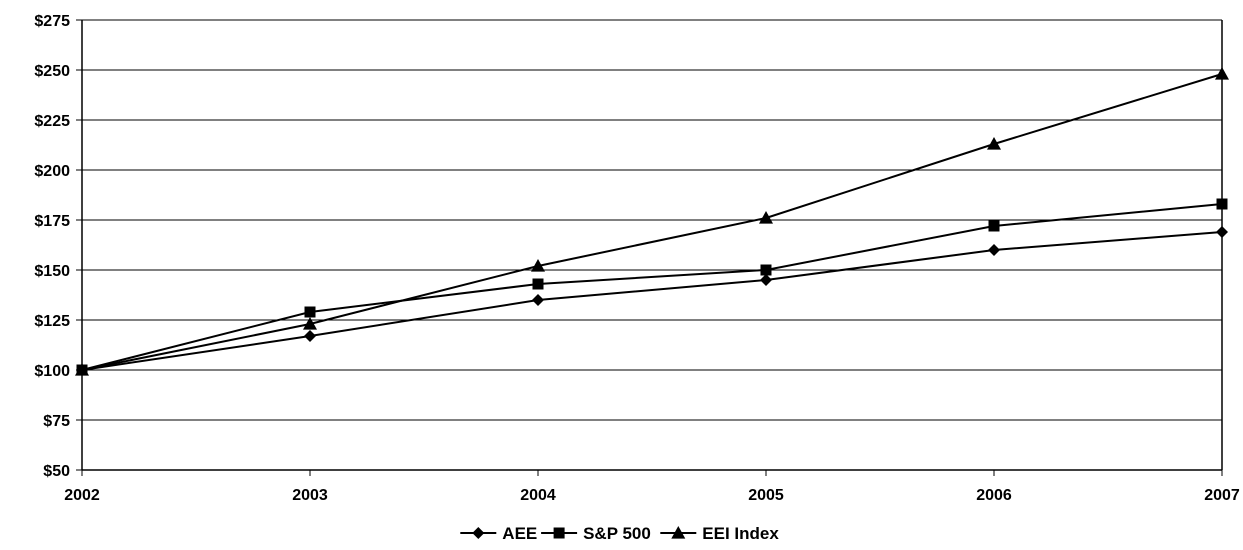  What do you see at coordinates (478, 533) in the screenshot?
I see `legend-marker-aee` at bounding box center [478, 533].